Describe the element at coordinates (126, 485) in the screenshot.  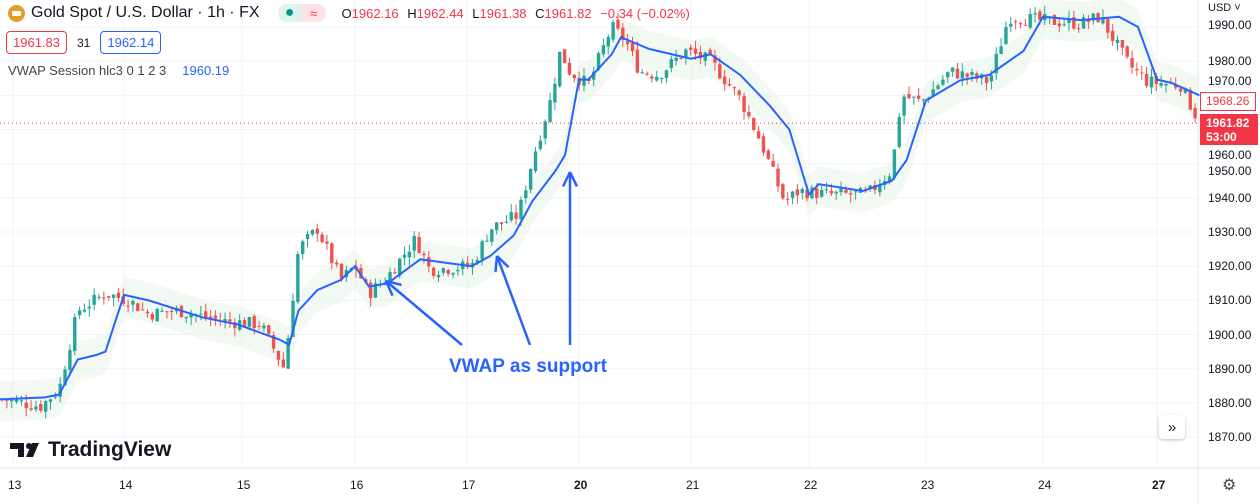
I see `time-tick-label: 14` at that location.